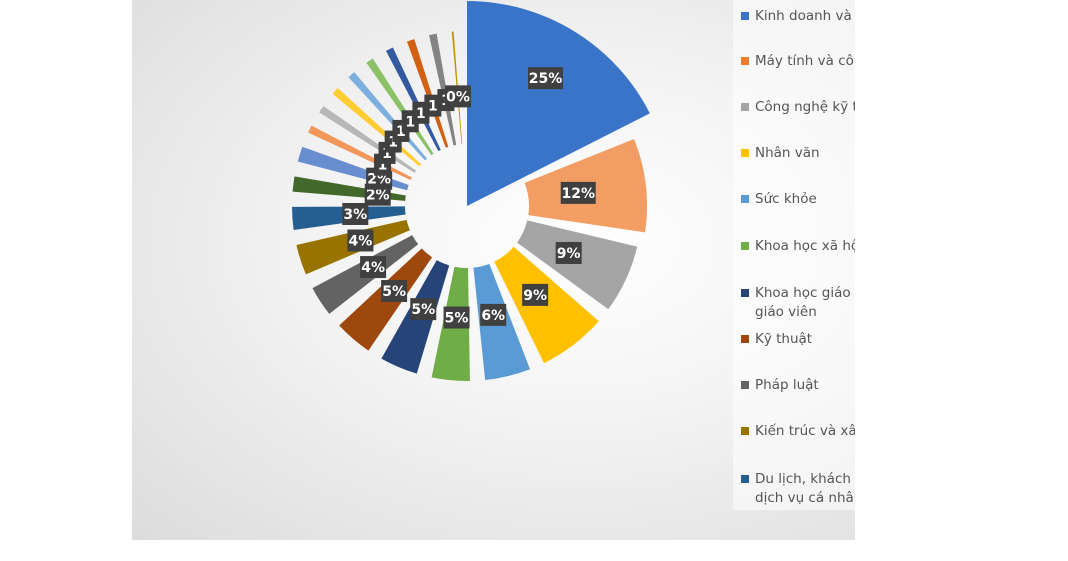  What do you see at coordinates (805, 431) in the screenshot?
I see `legend-label: Kiến trúc và xây dựng` at bounding box center [805, 431].